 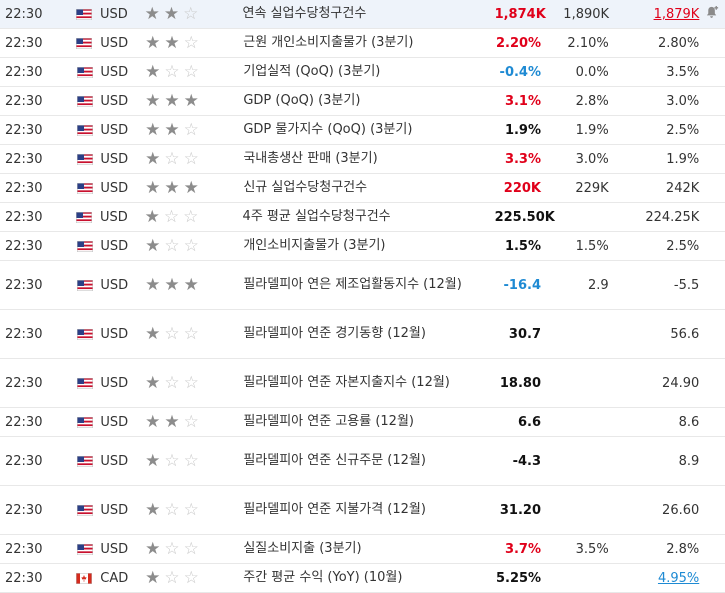 What do you see at coordinates (334, 509) in the screenshot?
I see `event-name: 필라델피아 연준 지불가격 (12월)` at bounding box center [334, 509].